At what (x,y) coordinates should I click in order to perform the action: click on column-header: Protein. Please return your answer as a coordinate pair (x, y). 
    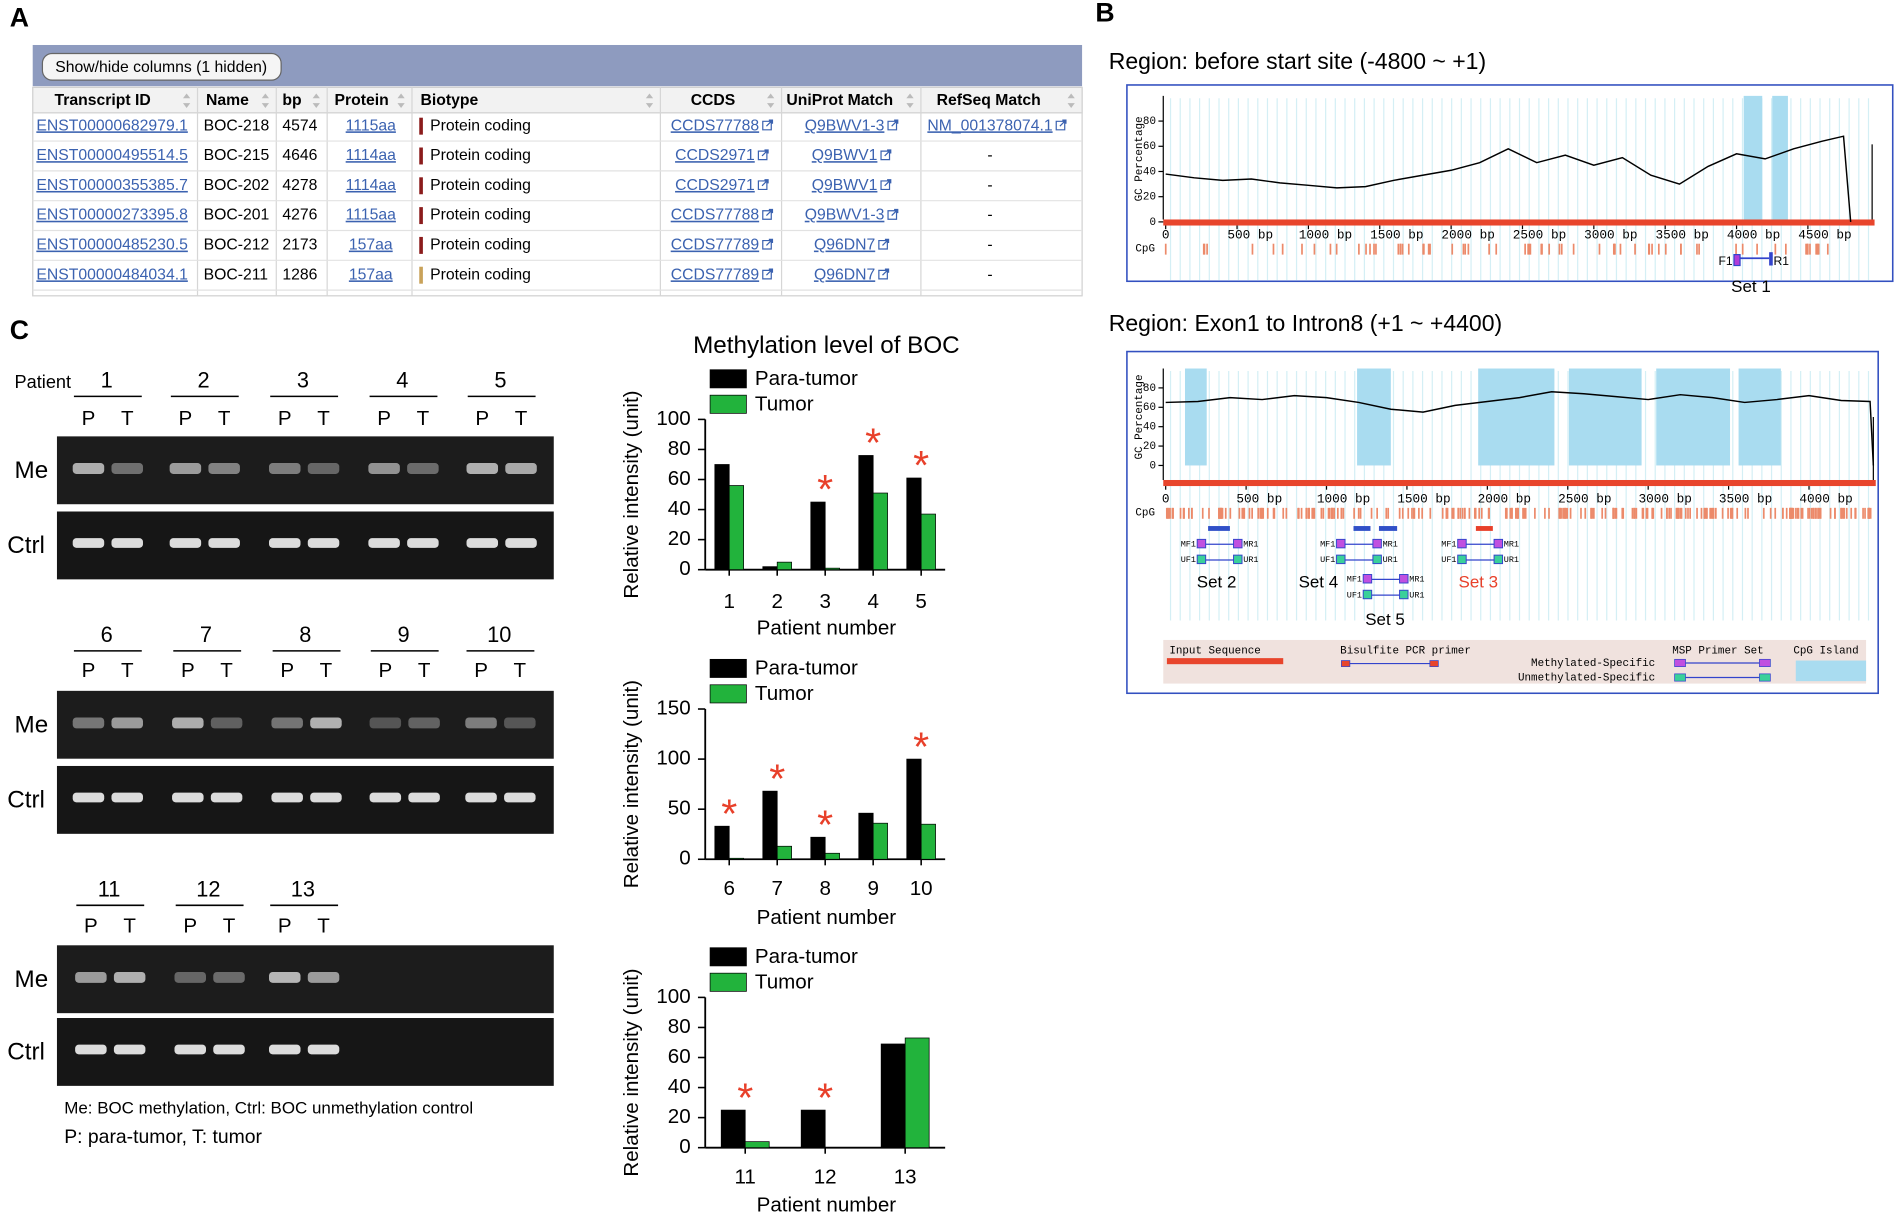
    Looking at the image, I should click on (361, 100).